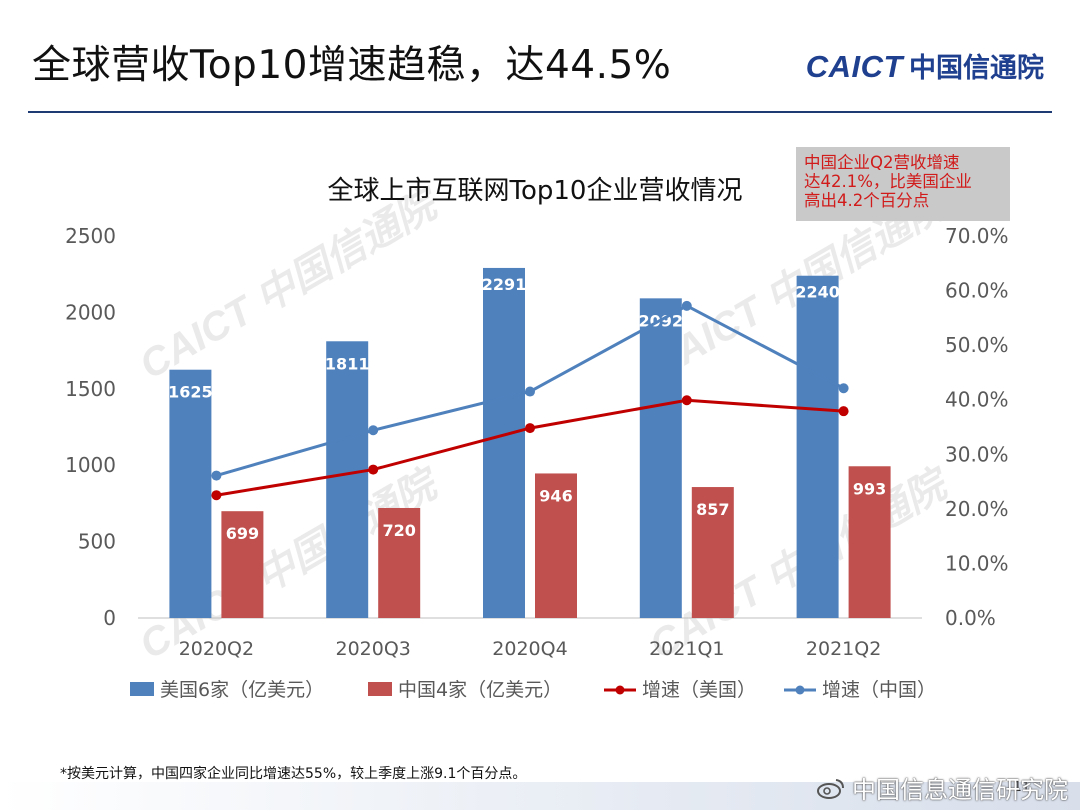  What do you see at coordinates (977, 509) in the screenshot?
I see `y-right-tick-label: 20.0%` at bounding box center [977, 509].